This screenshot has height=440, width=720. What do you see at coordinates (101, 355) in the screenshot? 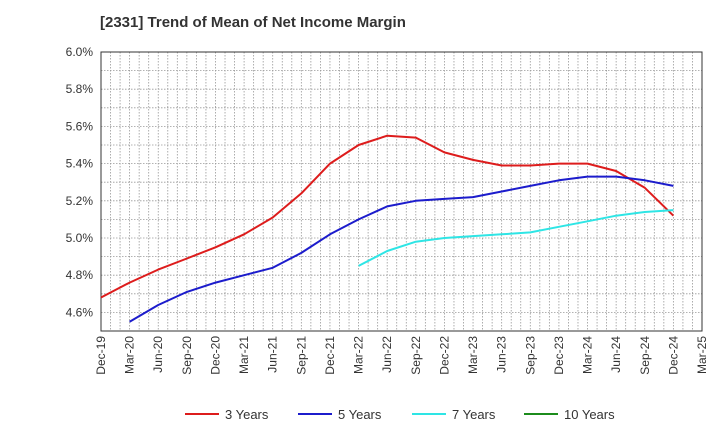
I see `x-tick-label: Dec-19` at bounding box center [101, 355].